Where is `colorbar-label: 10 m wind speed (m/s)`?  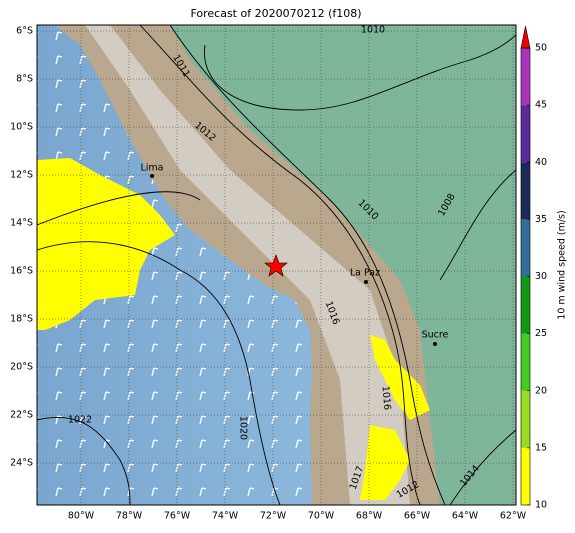
colorbar-label: 10 m wind speed (m/s) is located at coordinates (562, 264).